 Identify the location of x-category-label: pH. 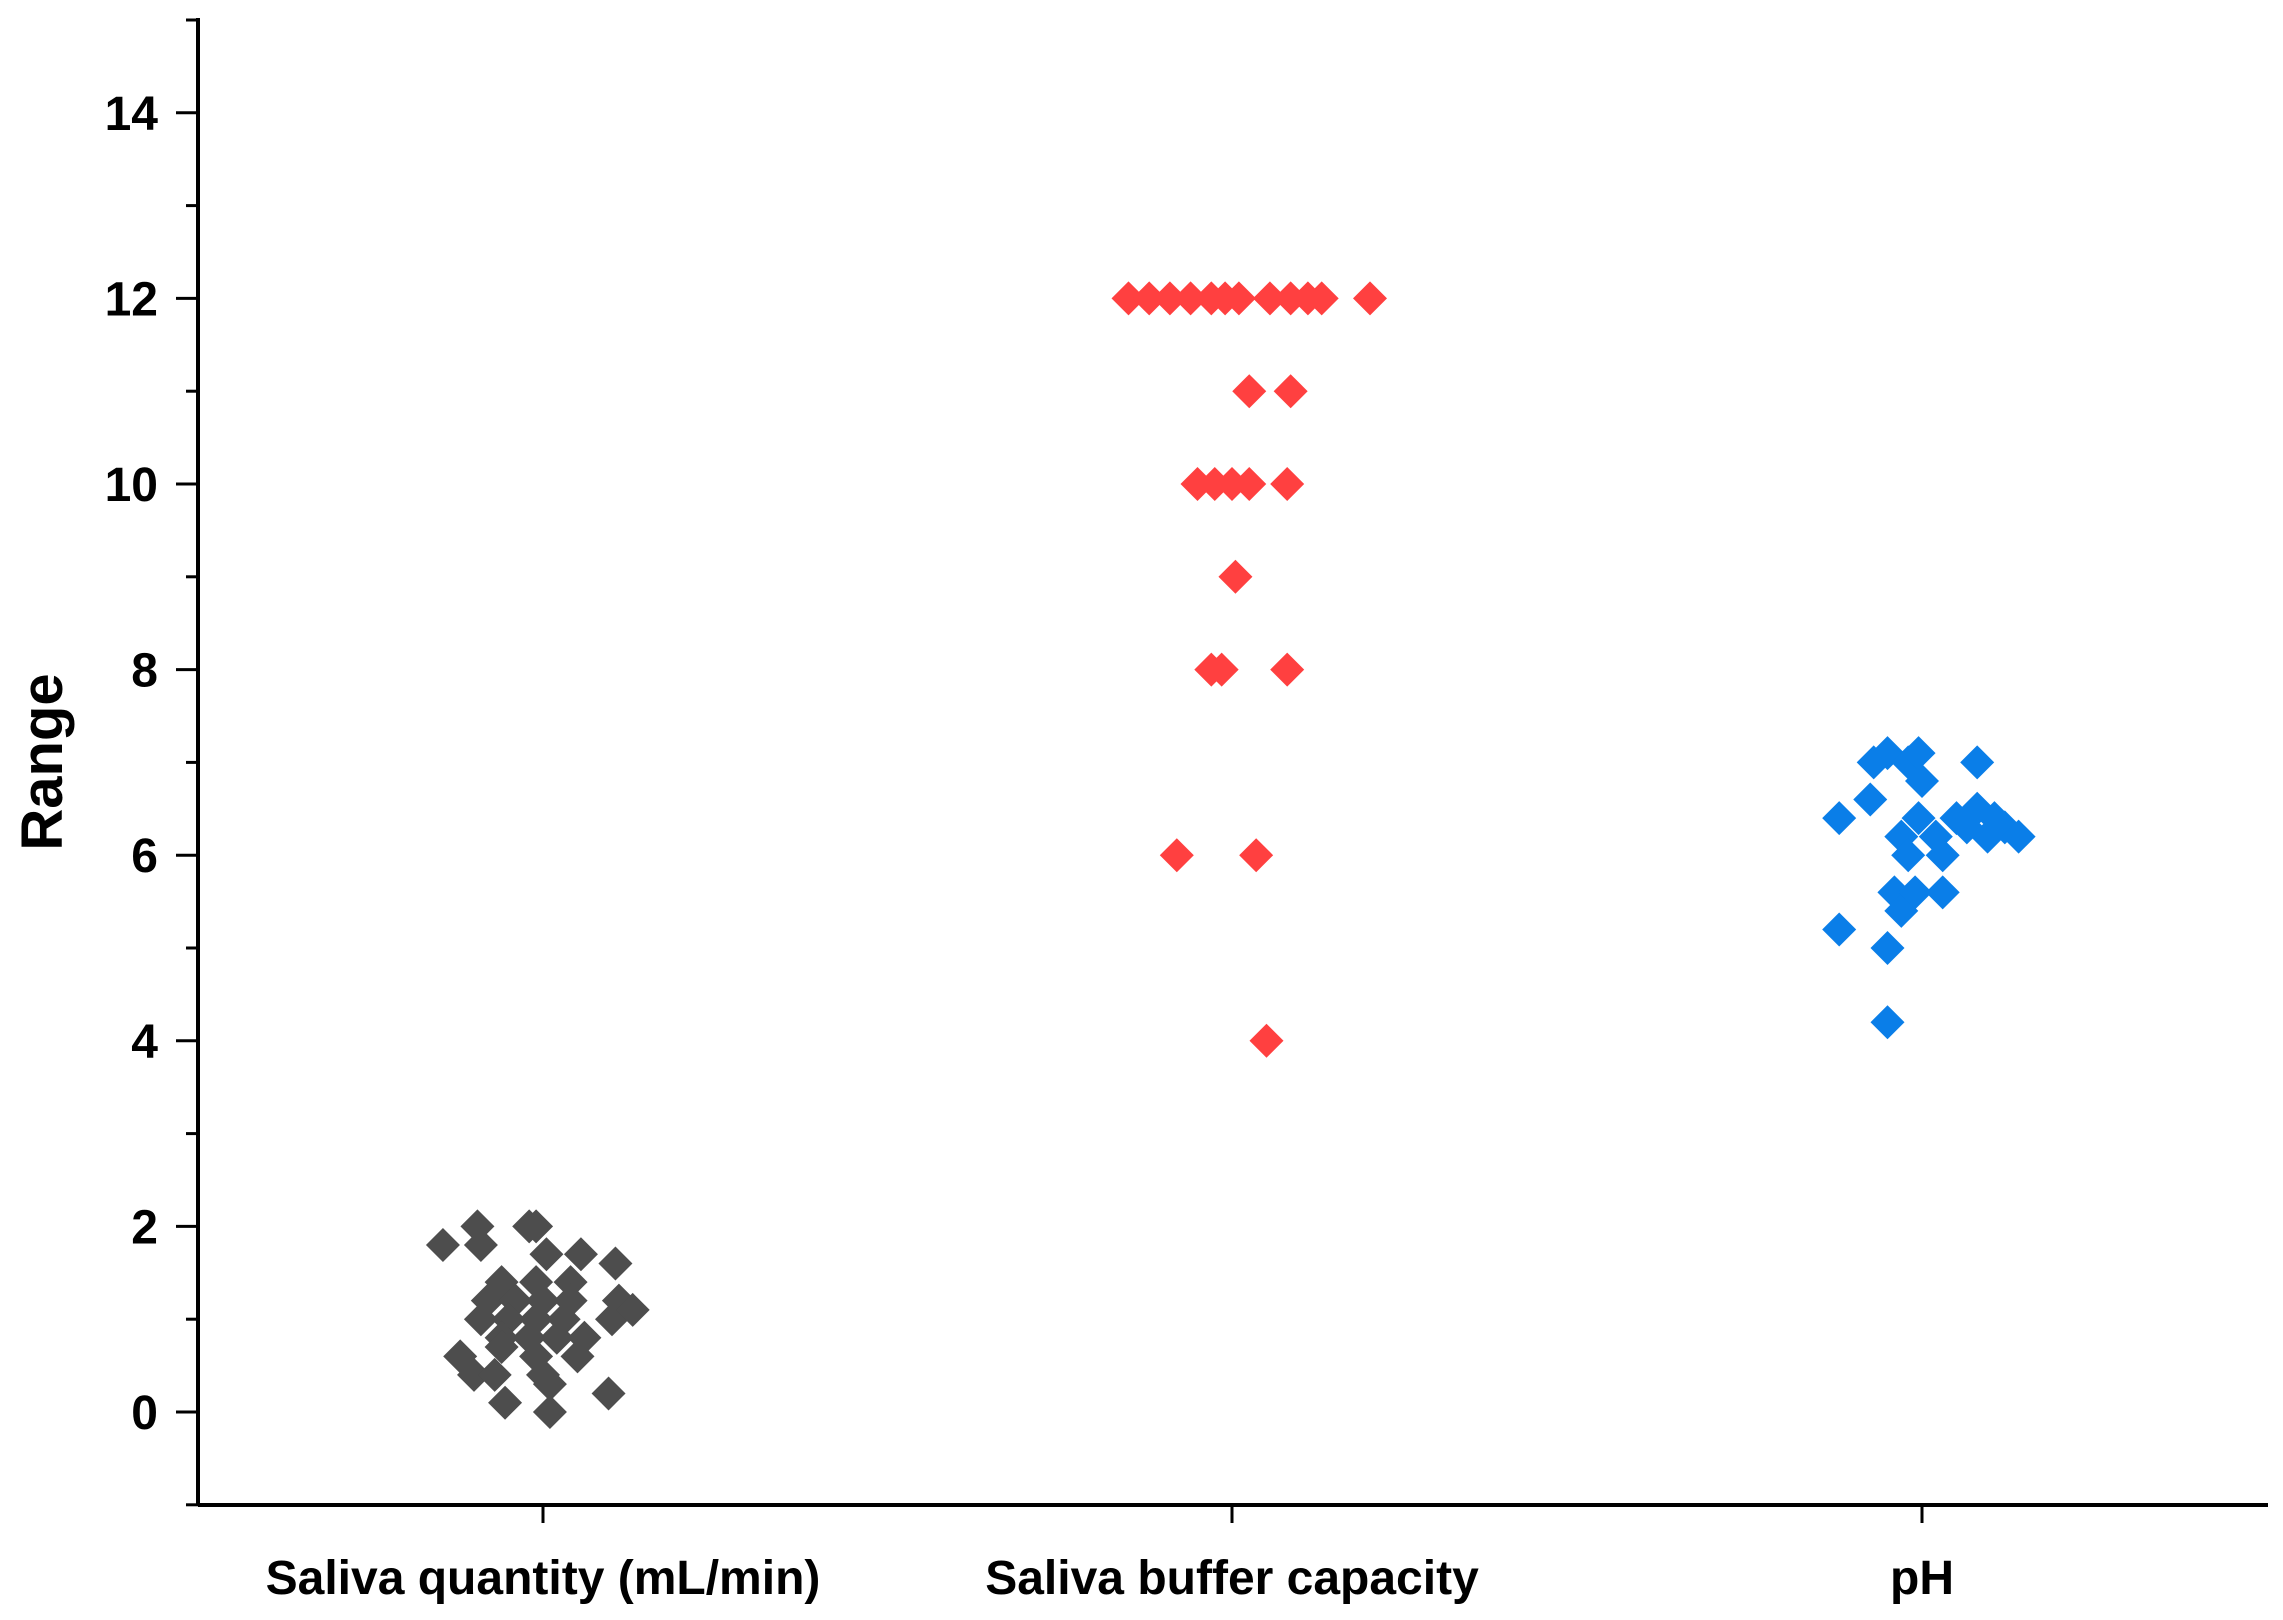
(1922, 1578).